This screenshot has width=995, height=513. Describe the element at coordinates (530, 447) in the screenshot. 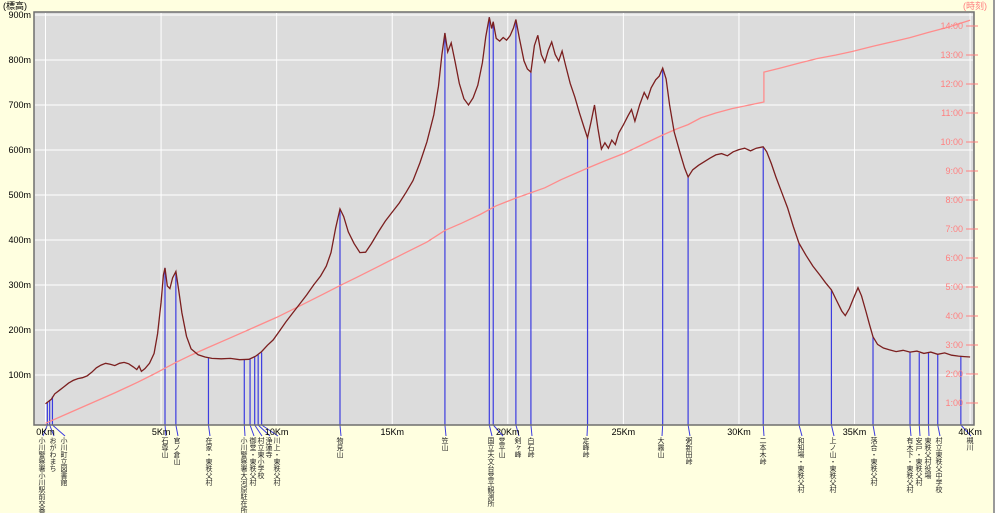

I see `waypoint-label: 白石峠` at that location.